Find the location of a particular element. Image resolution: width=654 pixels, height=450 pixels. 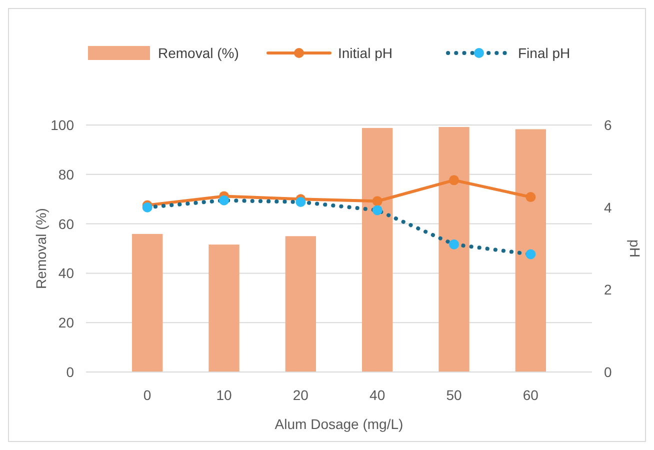

legend-label: Removal (%) is located at coordinates (198, 53).